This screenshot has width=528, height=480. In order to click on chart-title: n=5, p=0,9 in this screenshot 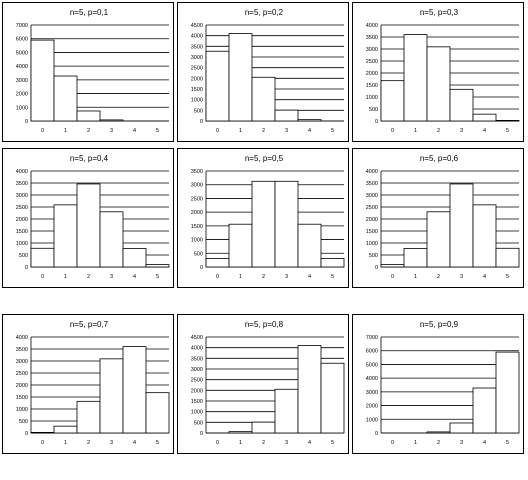, I will do `click(439, 324)`.